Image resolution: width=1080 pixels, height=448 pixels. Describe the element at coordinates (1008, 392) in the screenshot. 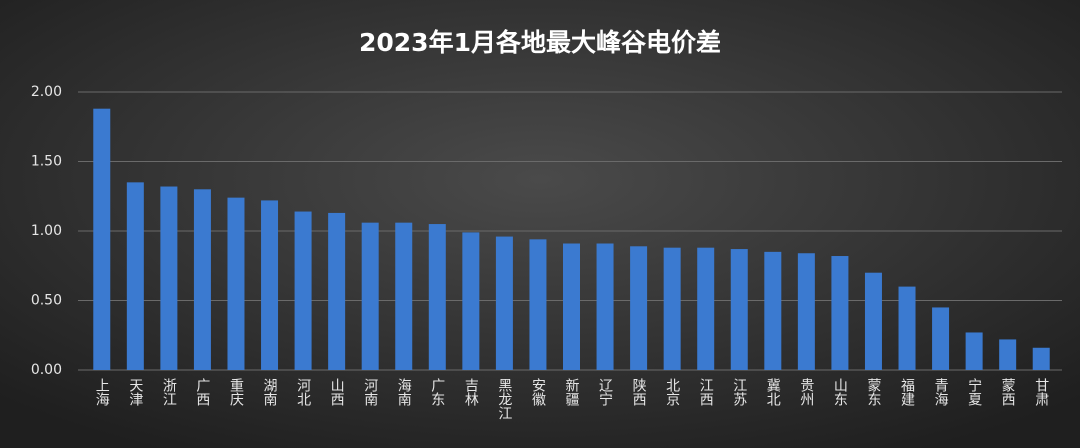

I see `x-tick-label: 蒙西` at that location.